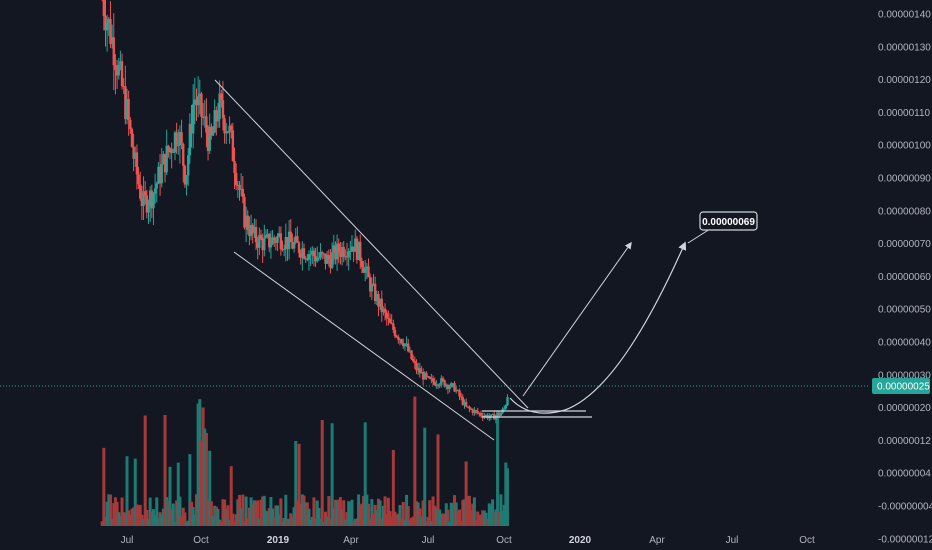  What do you see at coordinates (278, 540) in the screenshot?
I see `x-tick-label: 2019` at bounding box center [278, 540].